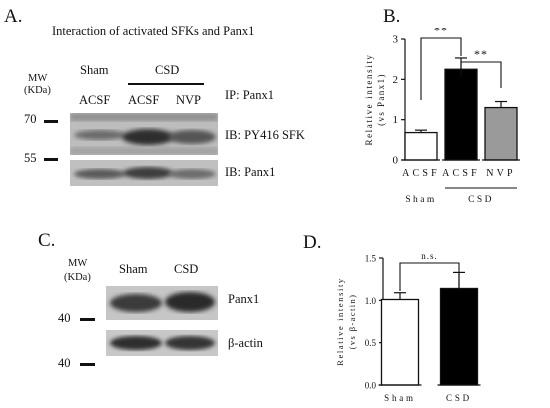 Image resolution: width=550 pixels, height=408 pixels. I want to click on y-tick-label: 3, so click(396, 40).